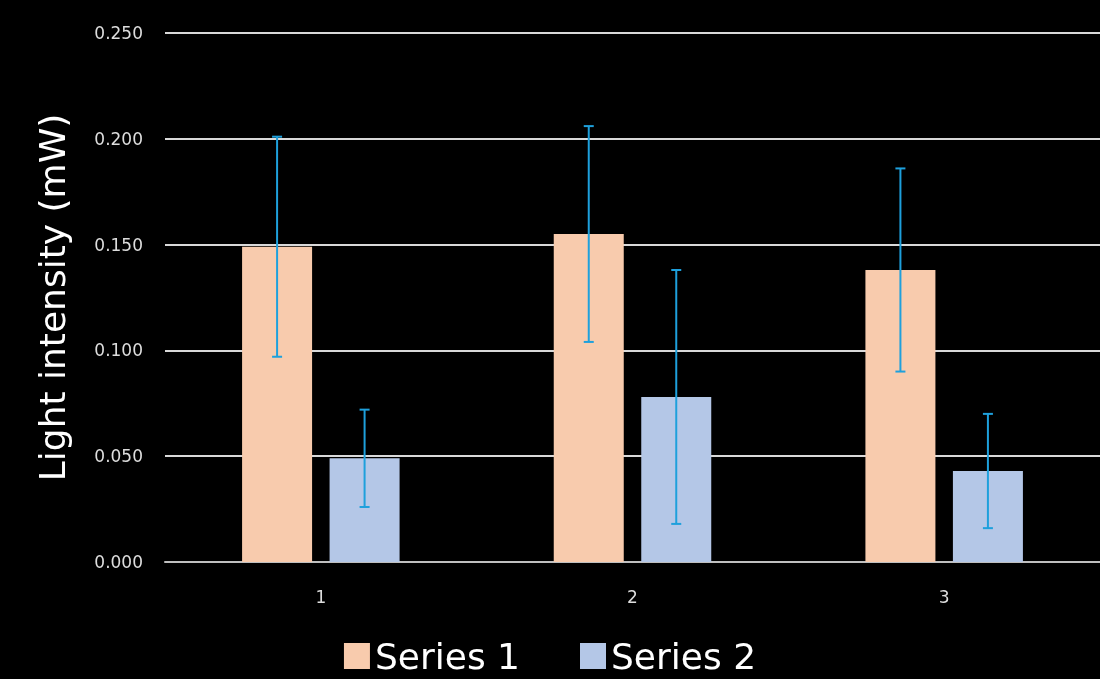  What do you see at coordinates (118, 138) in the screenshot?
I see `y-tick-label: 0.200` at bounding box center [118, 138].